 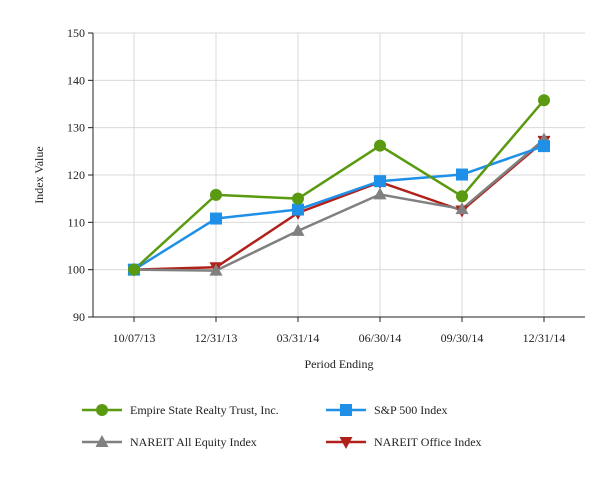 I want to click on x-tick-label: 12/31/13, so click(x=216, y=338).